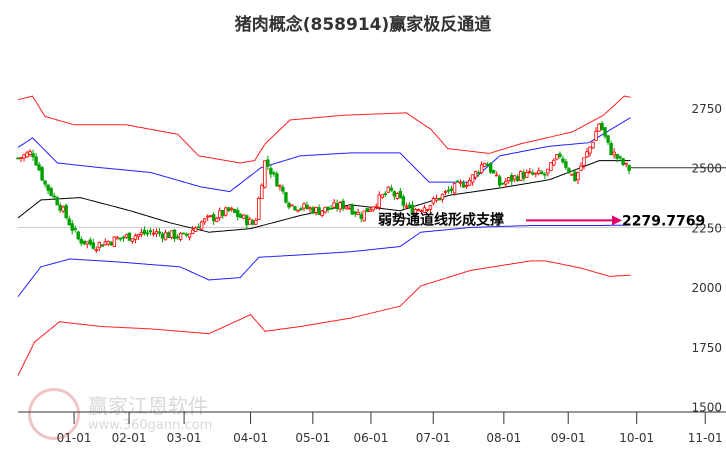 The width and height of the screenshot is (726, 450). Describe the element at coordinates (568, 438) in the screenshot. I see `x-tick-label: 09-01` at that location.